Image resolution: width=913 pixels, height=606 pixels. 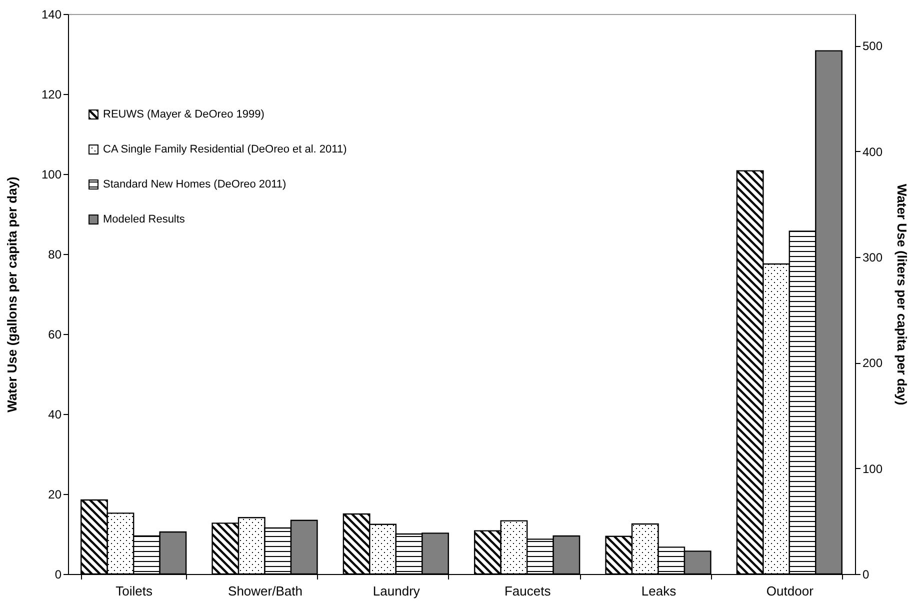 What do you see at coordinates (51, 175) in the screenshot?
I see `y-tick-label: 100` at bounding box center [51, 175].